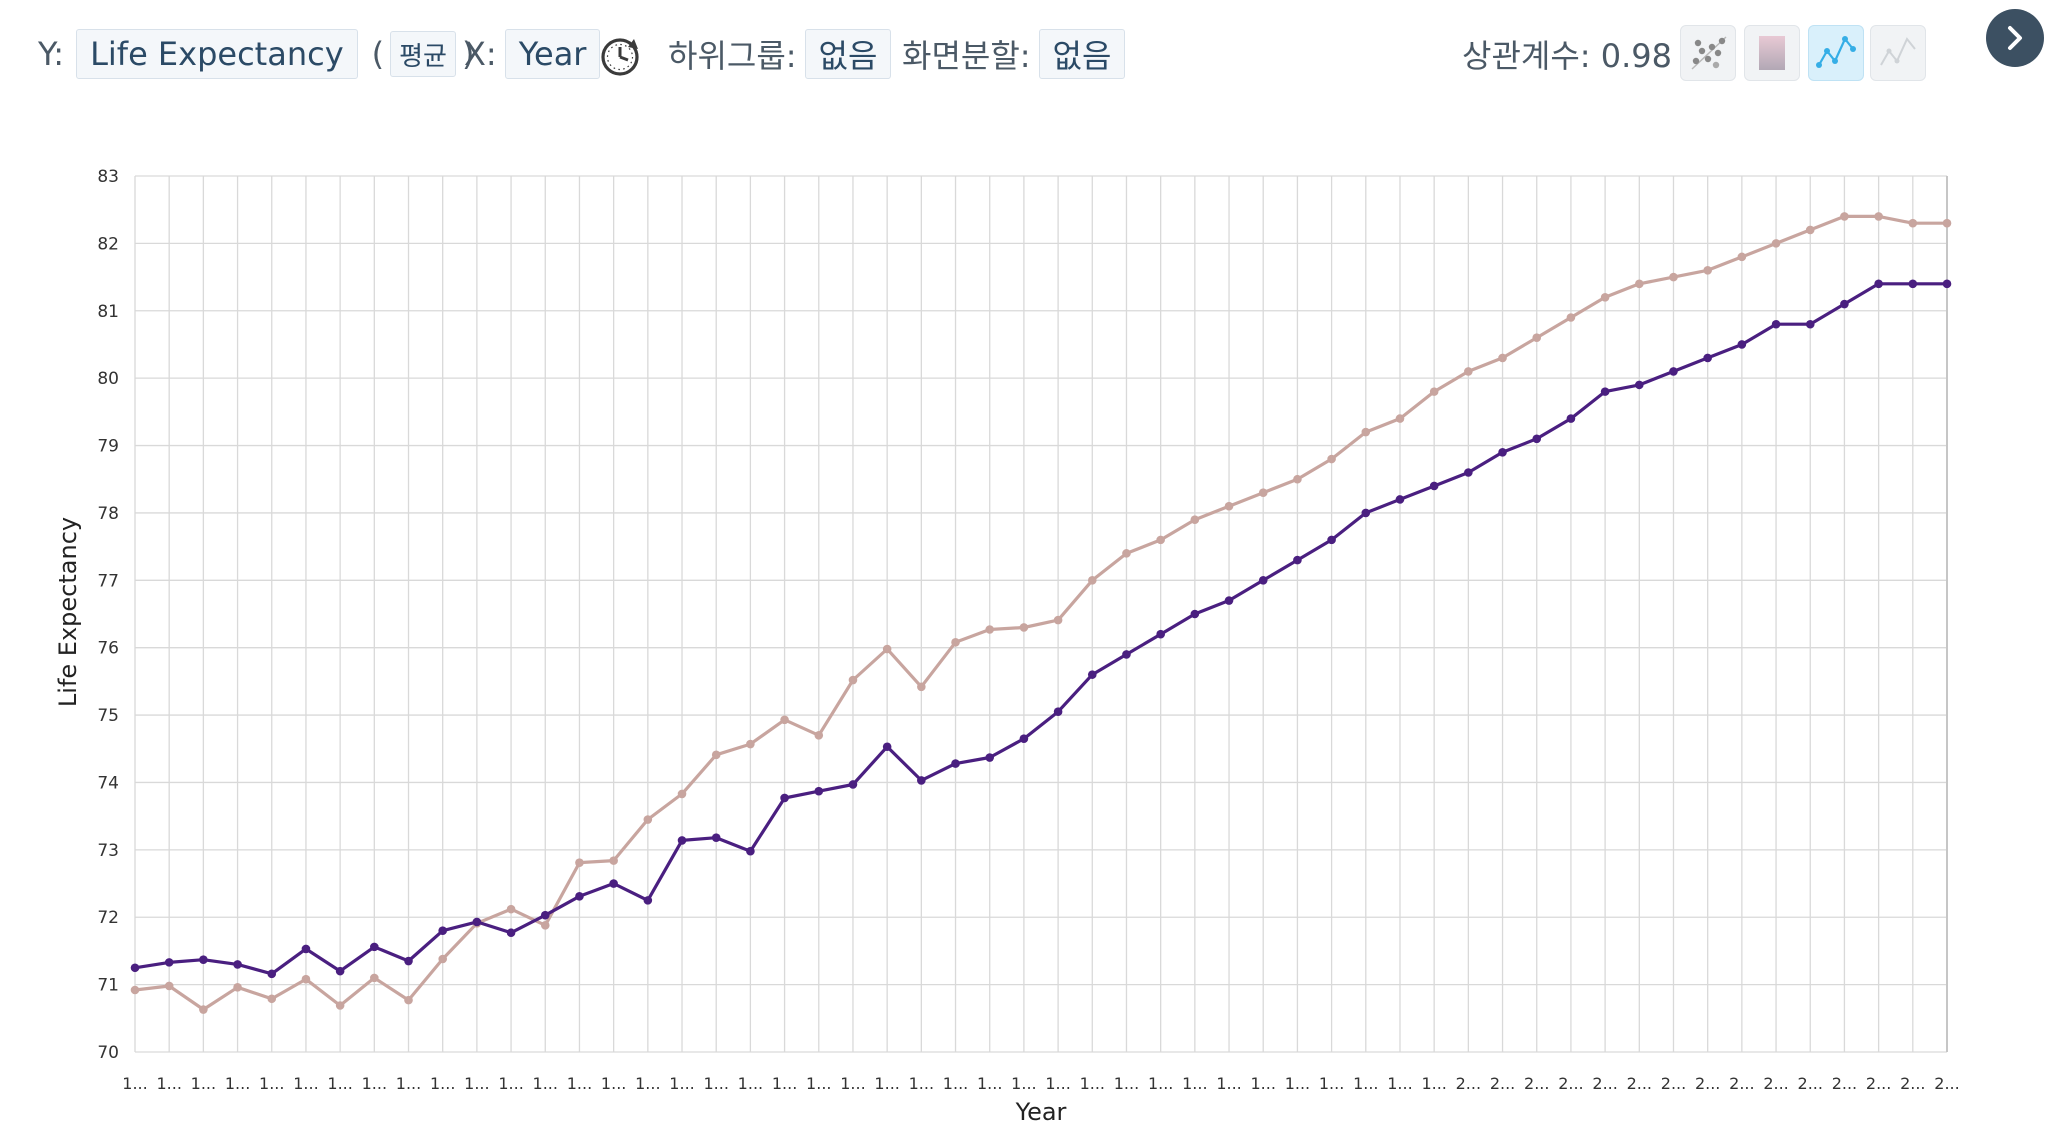 This screenshot has width=2048, height=1148. Describe the element at coordinates (423, 54) in the screenshot. I see `aggregate-dropdown: 평균` at that location.